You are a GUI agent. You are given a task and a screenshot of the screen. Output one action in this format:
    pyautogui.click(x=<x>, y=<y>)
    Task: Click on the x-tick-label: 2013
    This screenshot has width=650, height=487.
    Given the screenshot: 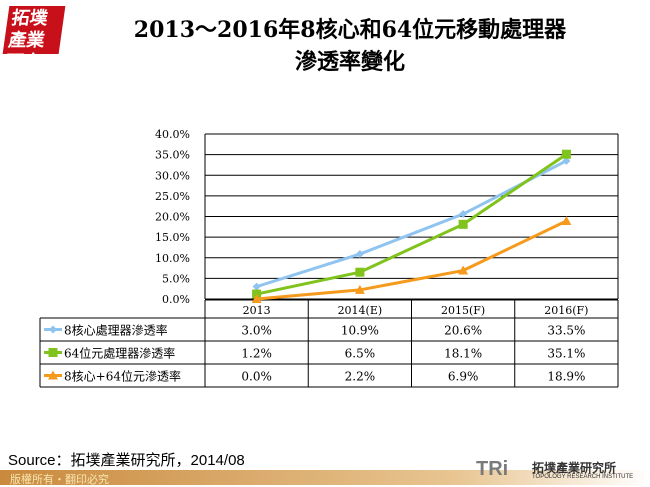 What is the action you would take?
    pyautogui.click(x=257, y=310)
    